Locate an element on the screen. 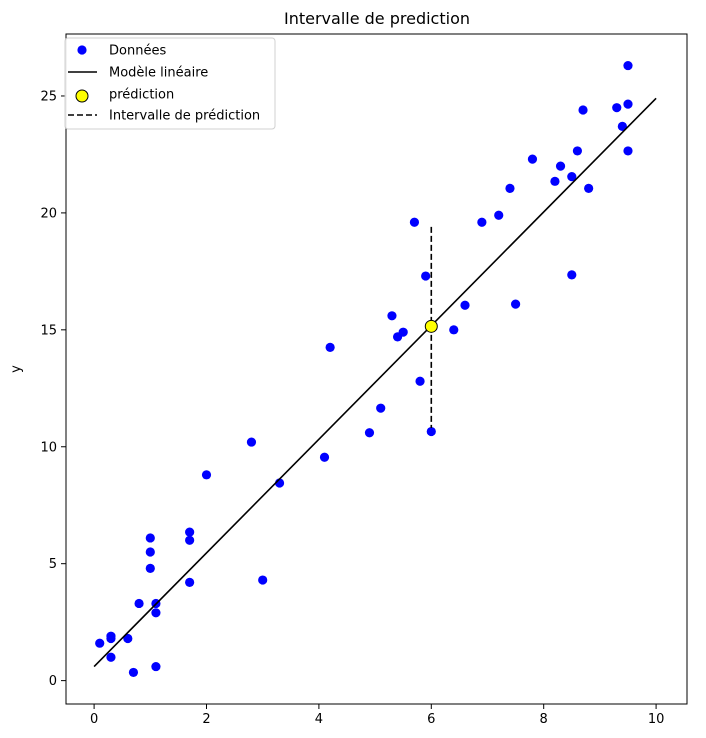  x-tick-label: 10 is located at coordinates (656, 719).